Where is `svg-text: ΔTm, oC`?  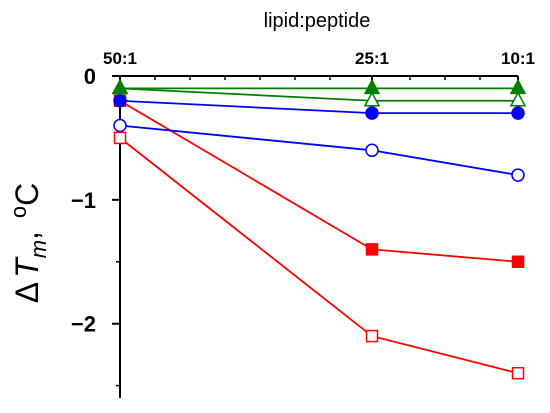
svg-text: ΔTm, oC is located at coordinates (28, 243).